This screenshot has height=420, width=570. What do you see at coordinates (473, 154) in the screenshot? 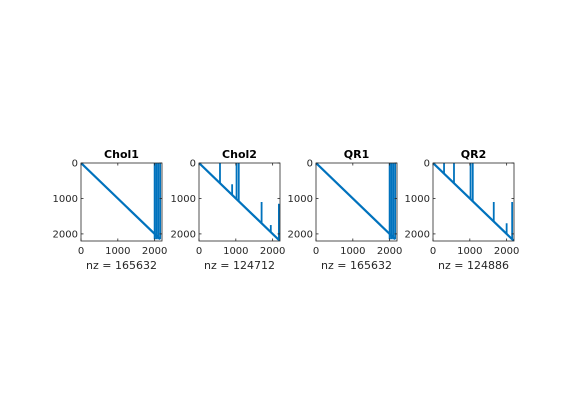
I see `panel-title: QR2` at bounding box center [473, 154].